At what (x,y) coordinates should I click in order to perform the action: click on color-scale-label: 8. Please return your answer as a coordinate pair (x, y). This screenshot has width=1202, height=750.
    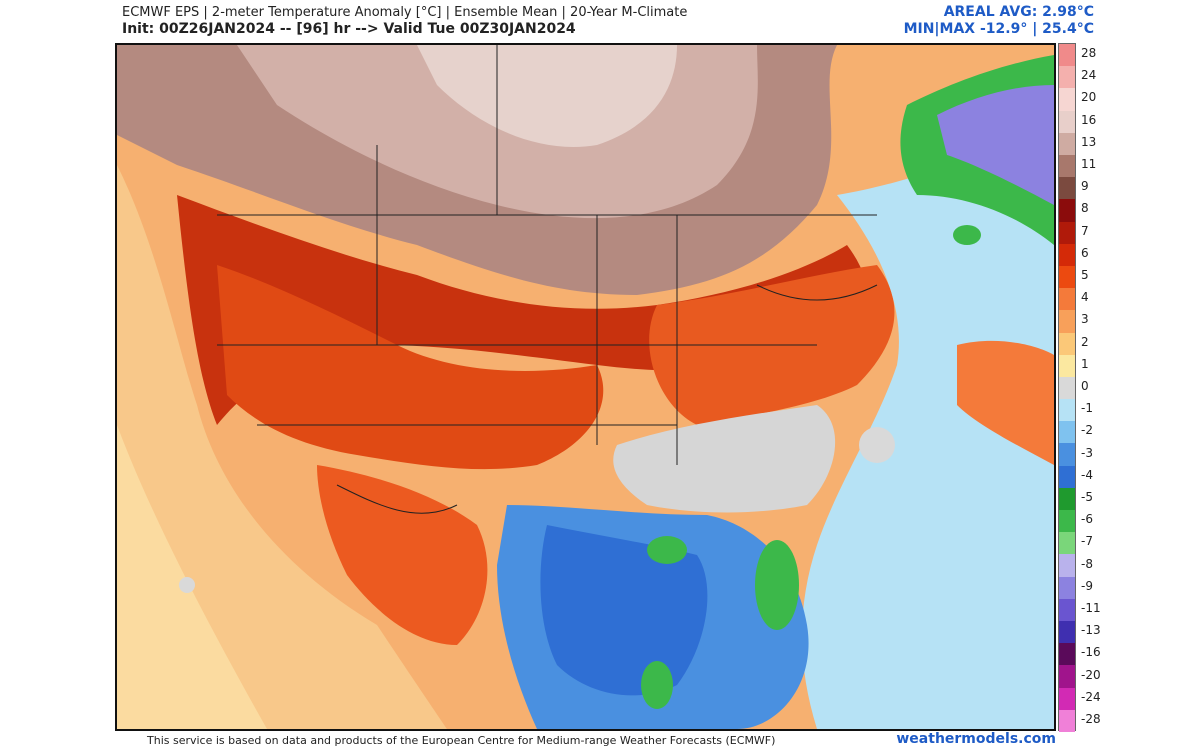
    Looking at the image, I should click on (1085, 208).